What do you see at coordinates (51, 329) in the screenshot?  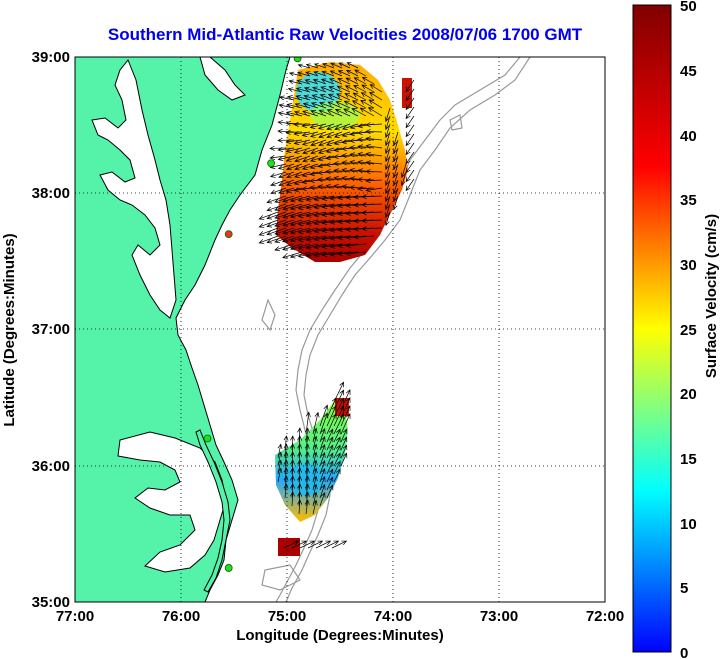 I see `y-tick-label: 37:00` at bounding box center [51, 329].